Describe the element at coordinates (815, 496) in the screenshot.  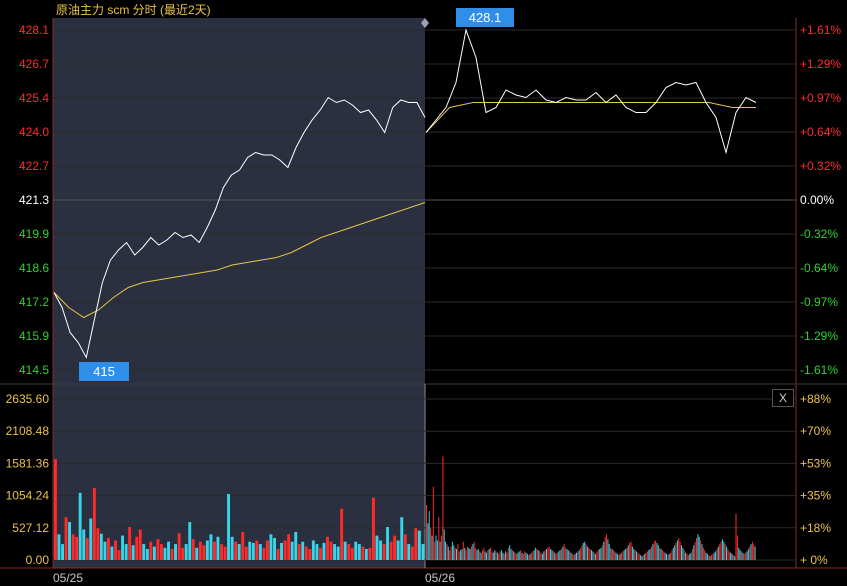
I see `volume-percent-label: +35%` at that location.